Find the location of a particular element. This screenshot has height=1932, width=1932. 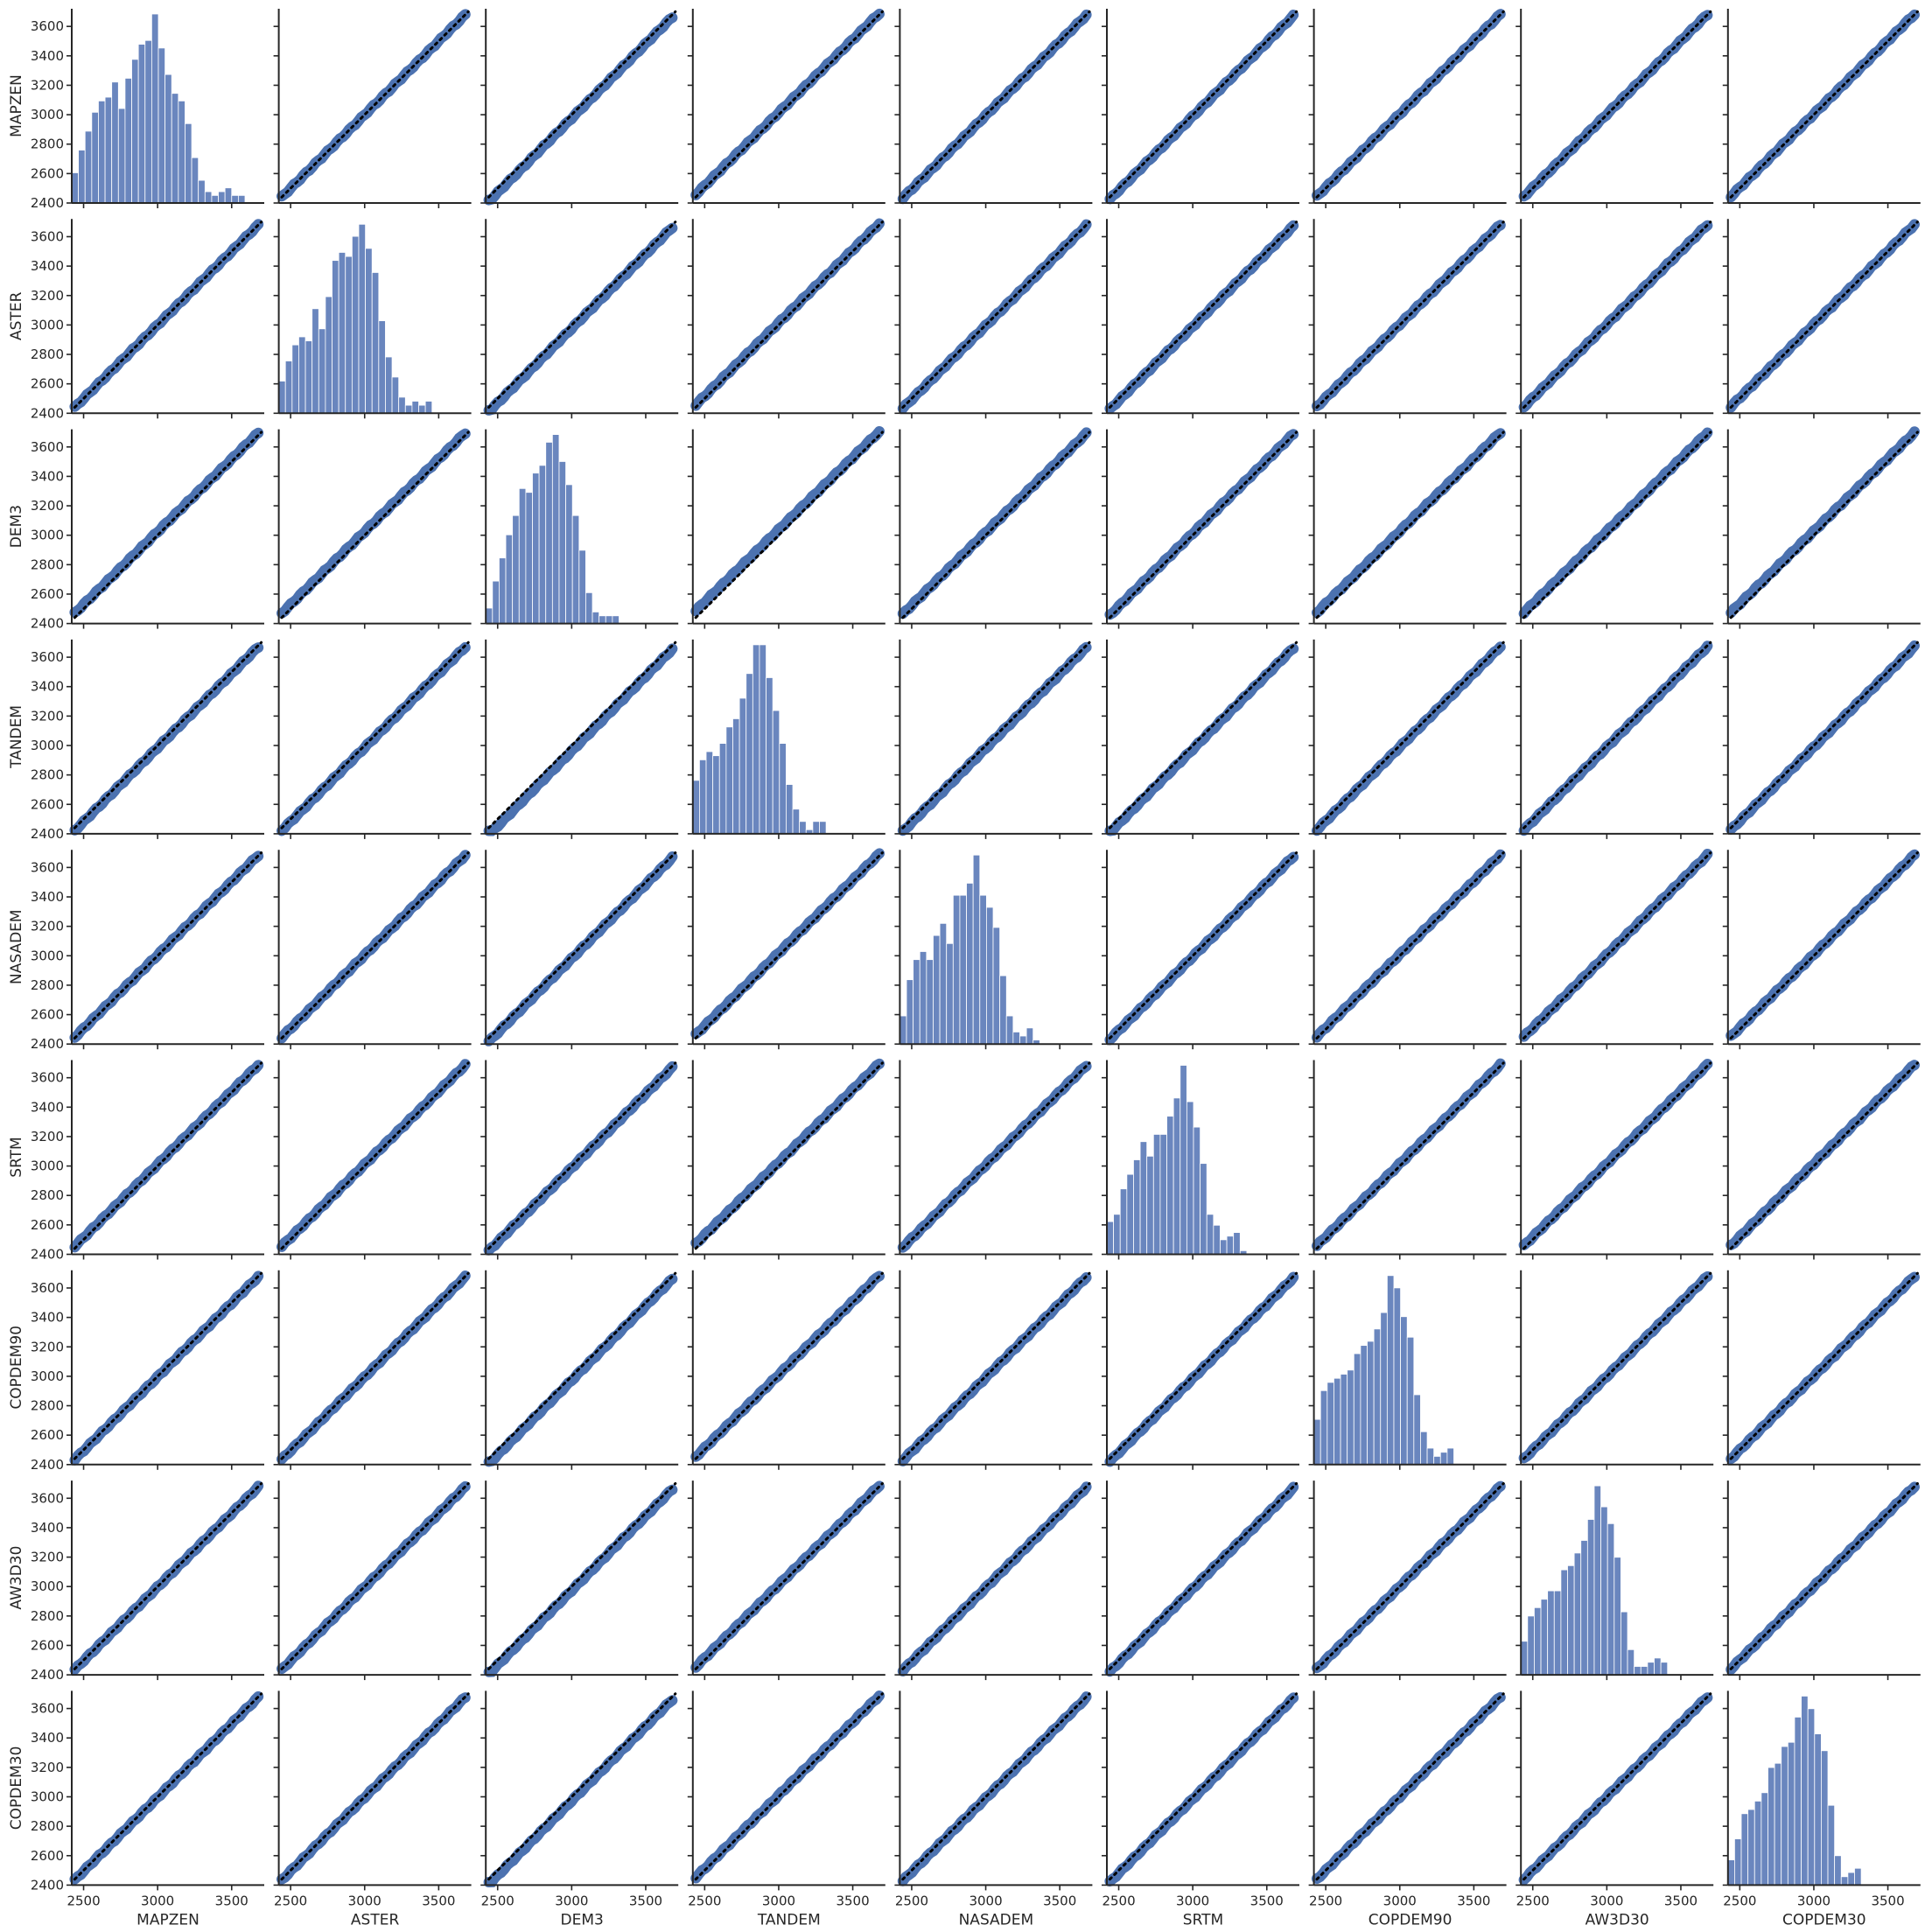

subplot-aster-vs-srtm is located at coordinates (1200, 319).